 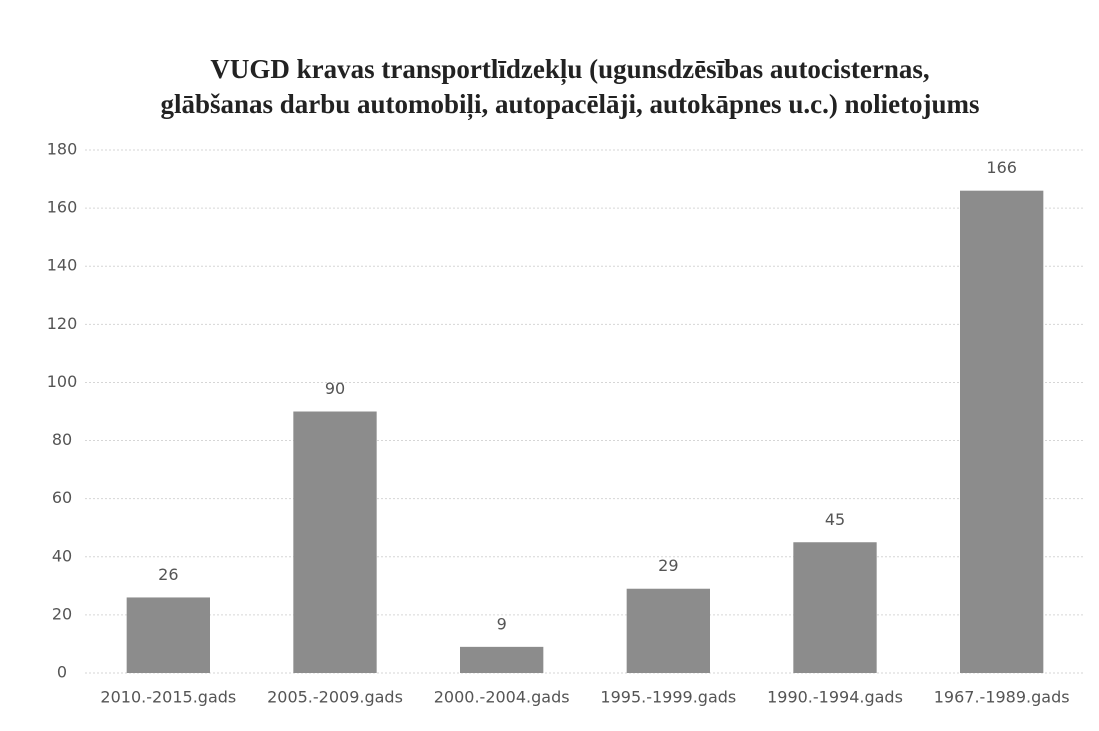 What do you see at coordinates (62, 265) in the screenshot?
I see `y-tick-label: 140` at bounding box center [62, 265].